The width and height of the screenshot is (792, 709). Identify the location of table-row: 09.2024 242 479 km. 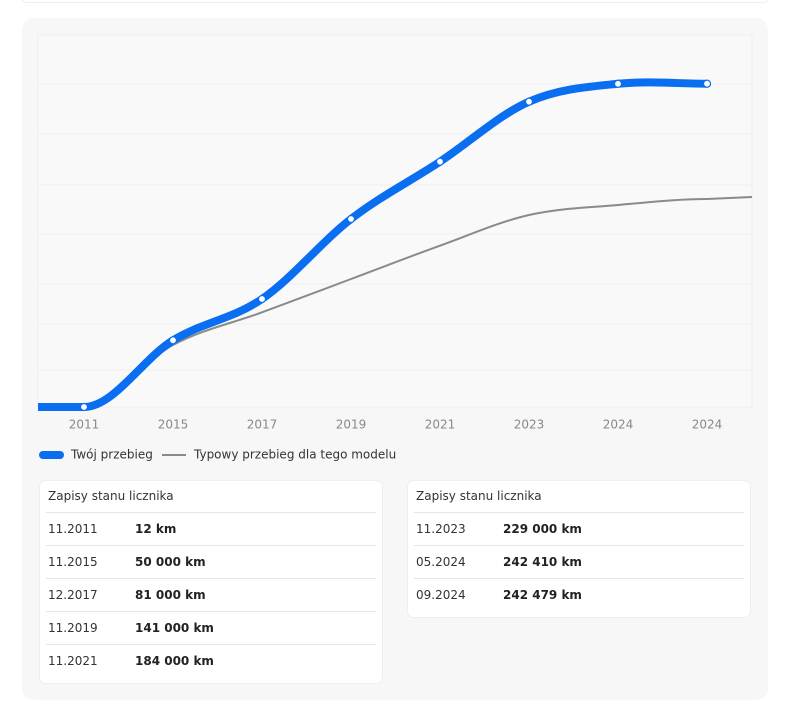
(579, 594).